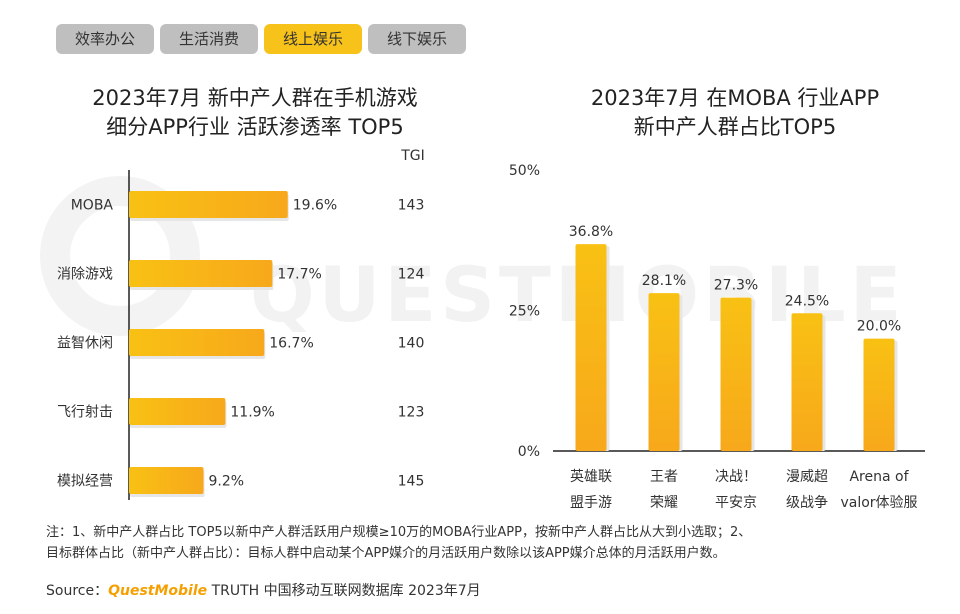 The height and width of the screenshot is (614, 960). What do you see at coordinates (736, 286) in the screenshot?
I see `value-label: 27.3%` at bounding box center [736, 286].